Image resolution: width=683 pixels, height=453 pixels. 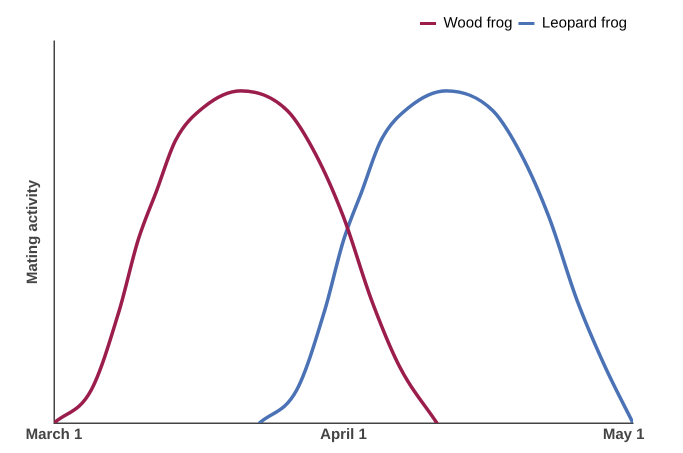 I want to click on y-axis-title: Mating activity, so click(x=33, y=231).